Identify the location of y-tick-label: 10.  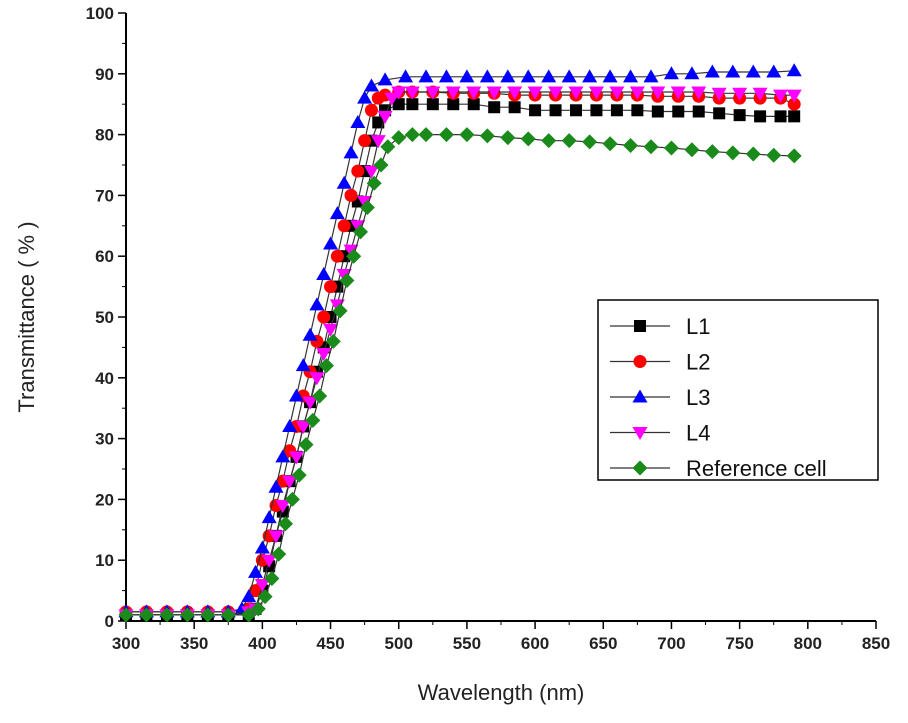
(104, 560).